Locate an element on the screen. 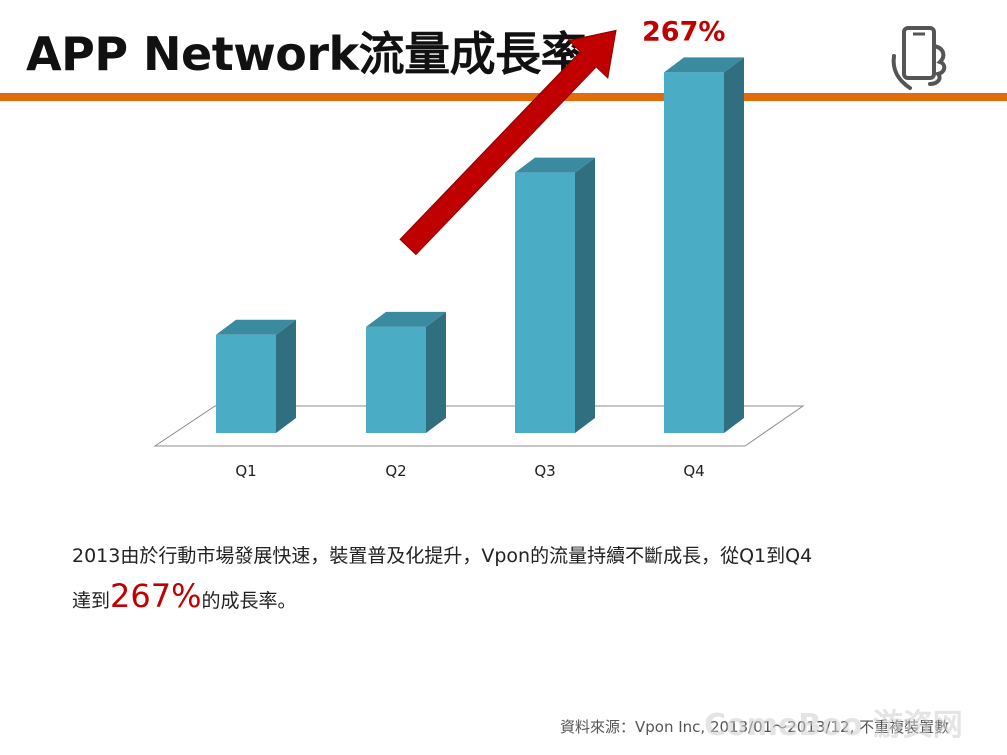  description-prefix: 達到 is located at coordinates (91, 601).